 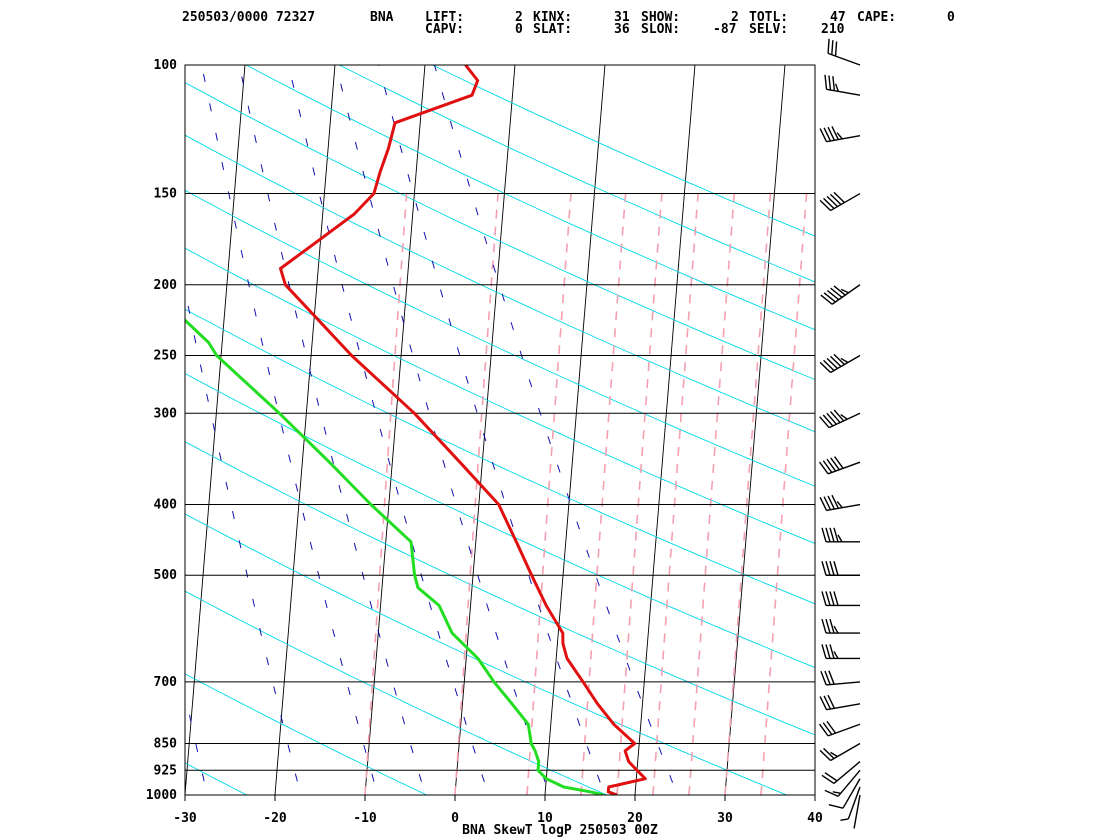 What do you see at coordinates (166, 65) in the screenshot?
I see `pressure-tick-label: 100` at bounding box center [166, 65].